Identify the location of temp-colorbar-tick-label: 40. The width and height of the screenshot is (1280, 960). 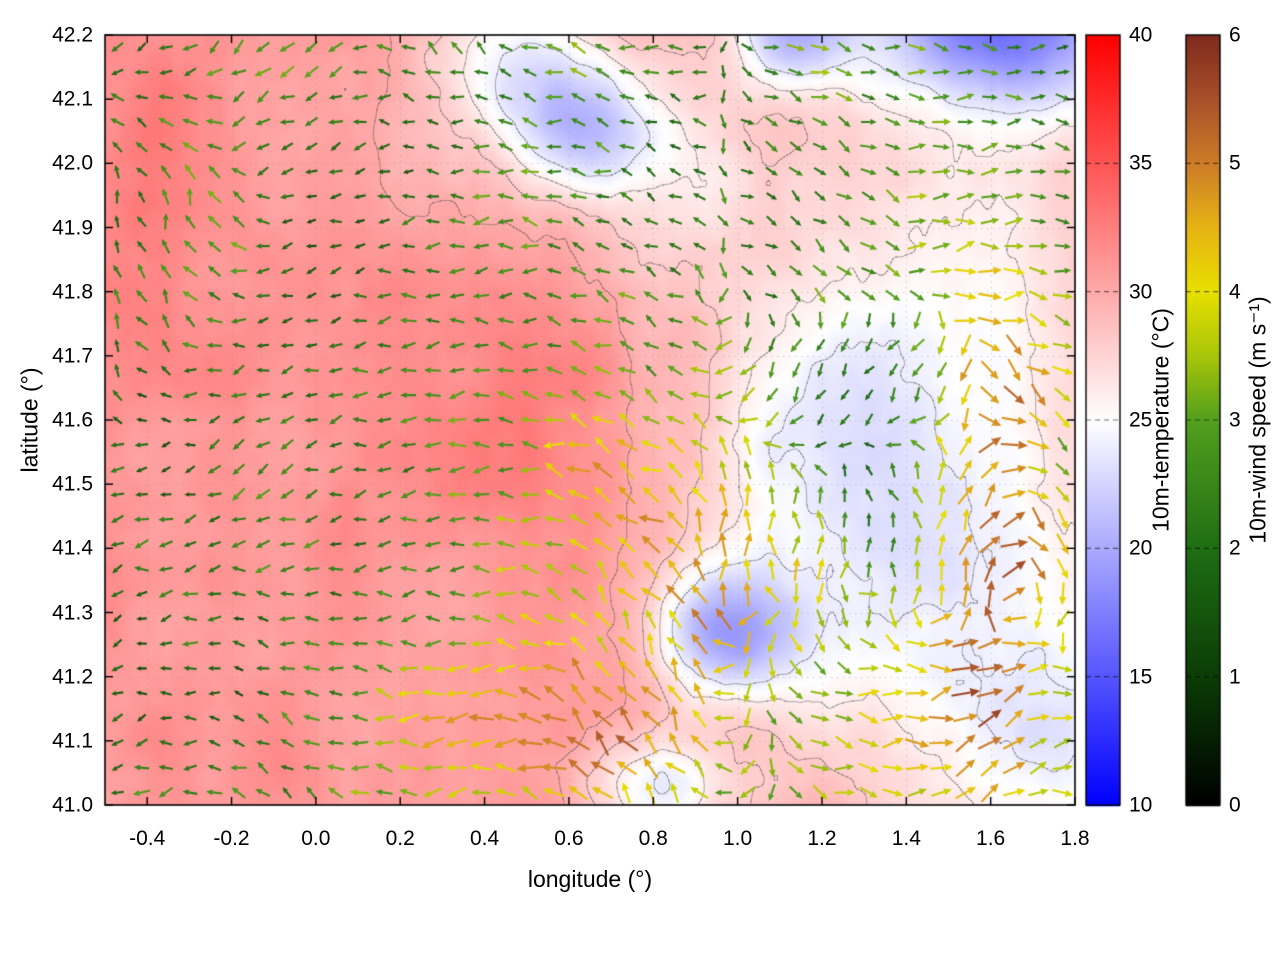
(1141, 35).